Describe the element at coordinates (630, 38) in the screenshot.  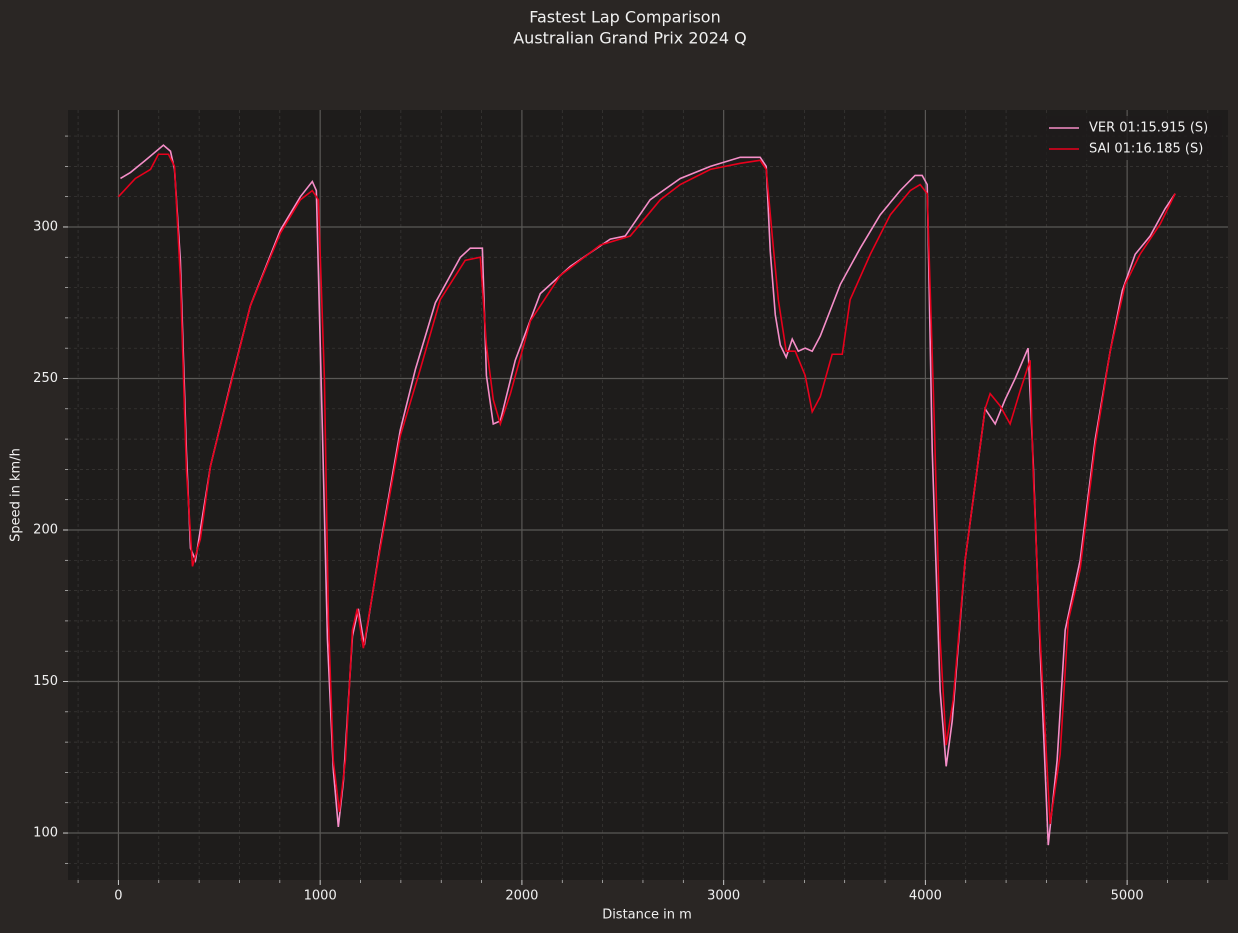
I see `chart-subtitle: Australian Grand Prix 2024 Q` at that location.